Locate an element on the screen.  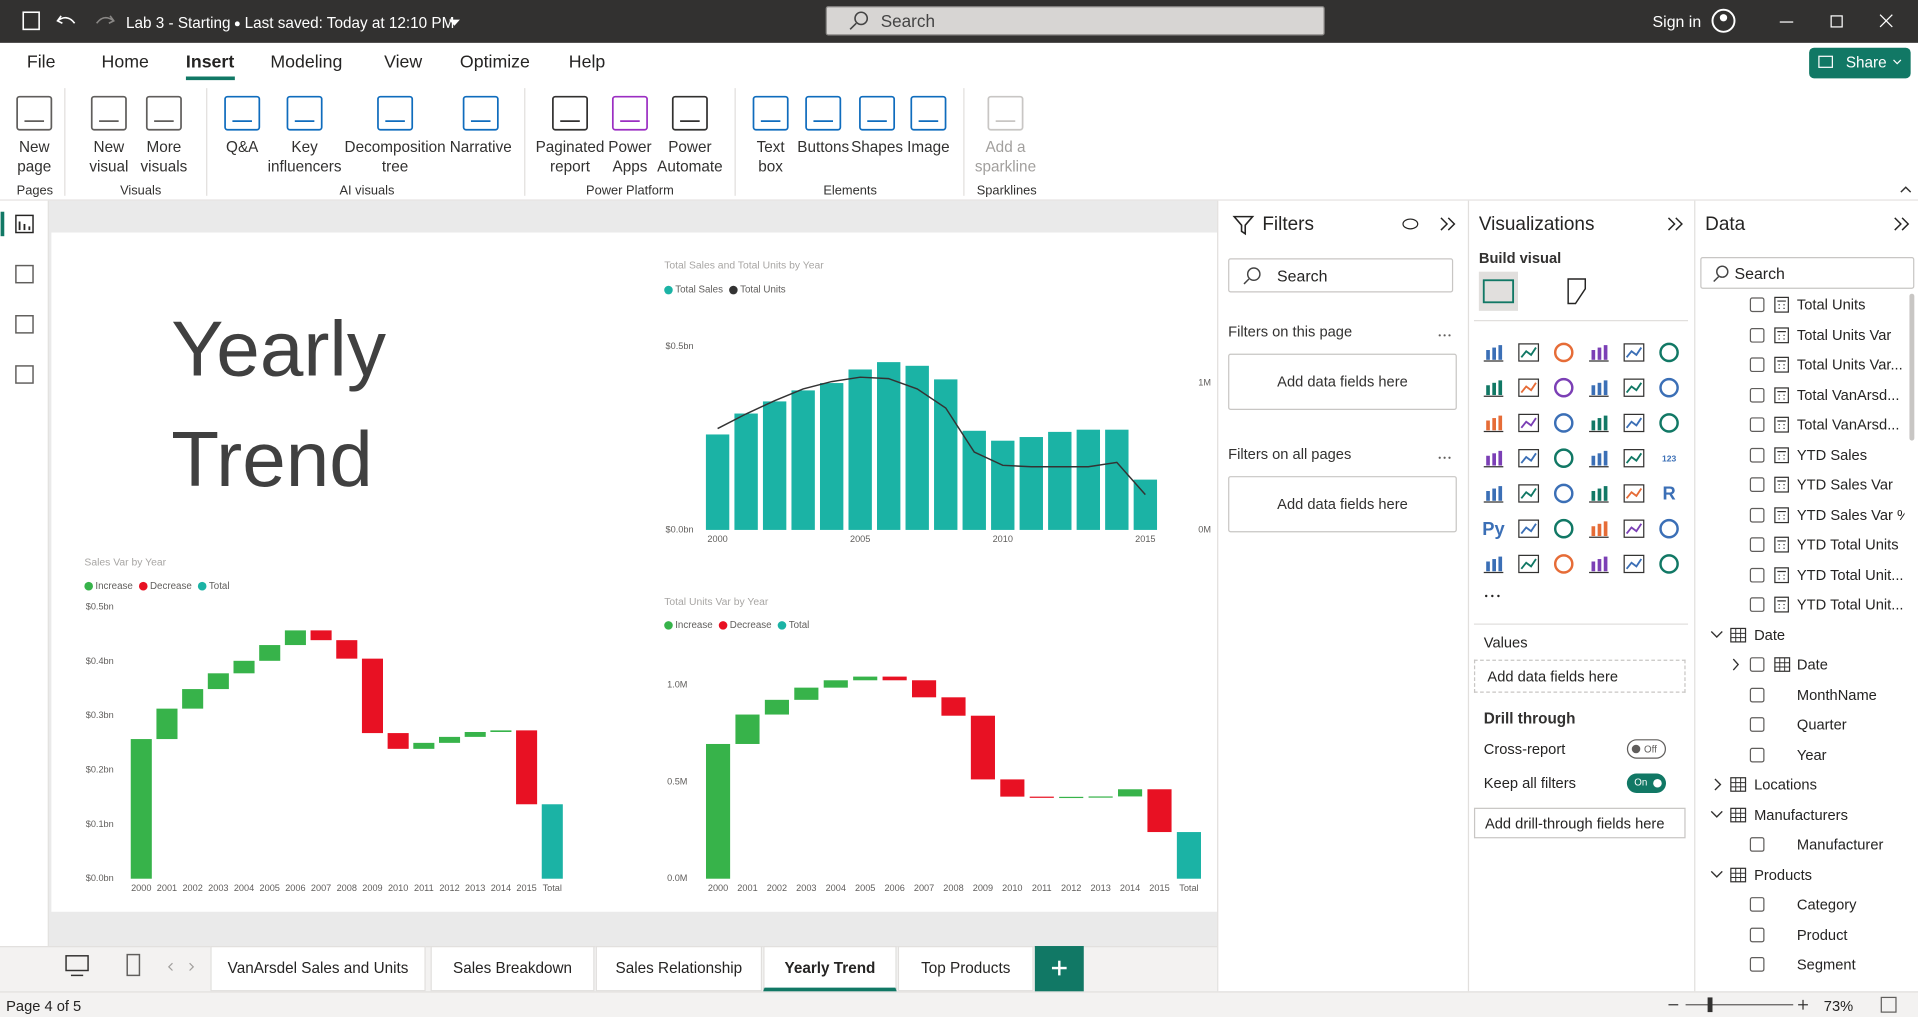
field-row: Locations is located at coordinates (1799, 784).